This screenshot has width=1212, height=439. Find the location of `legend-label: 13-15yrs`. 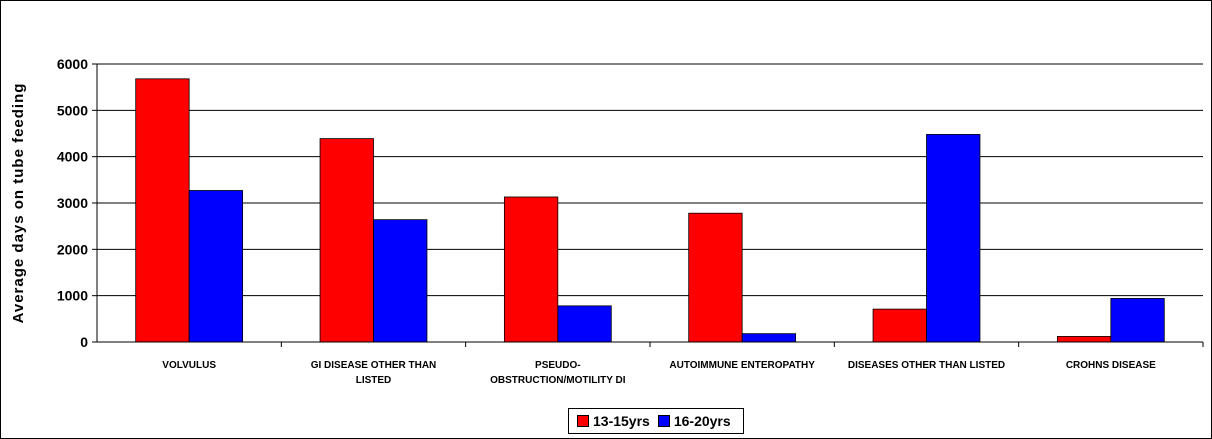

legend-label: 13-15yrs is located at coordinates (621, 421).